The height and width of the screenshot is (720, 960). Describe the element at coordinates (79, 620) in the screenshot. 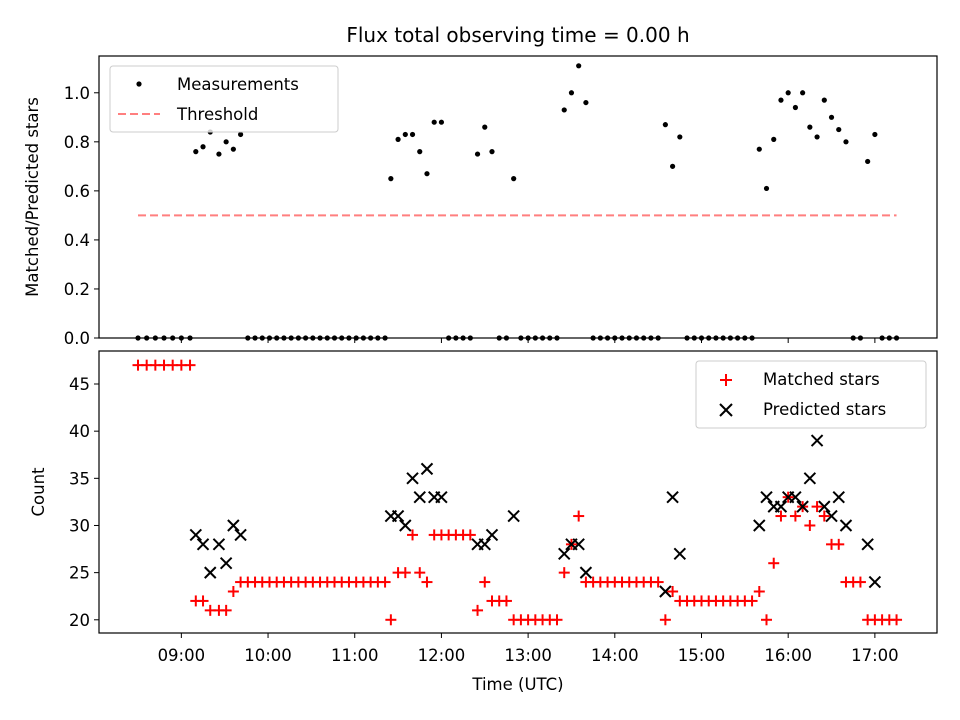

I see `bottom-y-tick-label: 20` at that location.